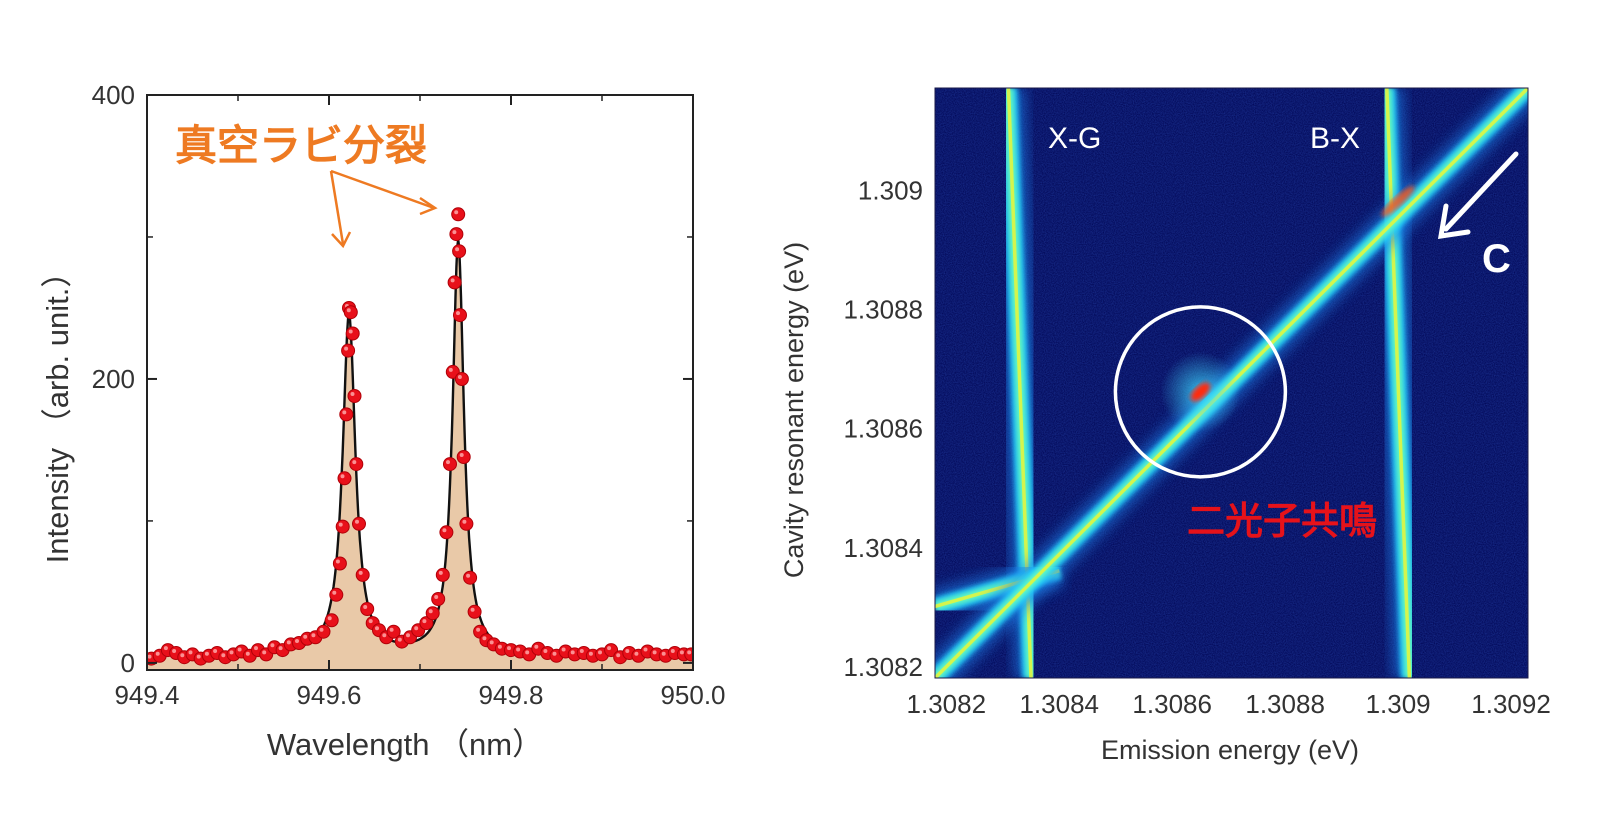 This screenshot has height=819, width=1599. What do you see at coordinates (383, 209) in the screenshot?
I see `annotation-arrows` at bounding box center [383, 209].